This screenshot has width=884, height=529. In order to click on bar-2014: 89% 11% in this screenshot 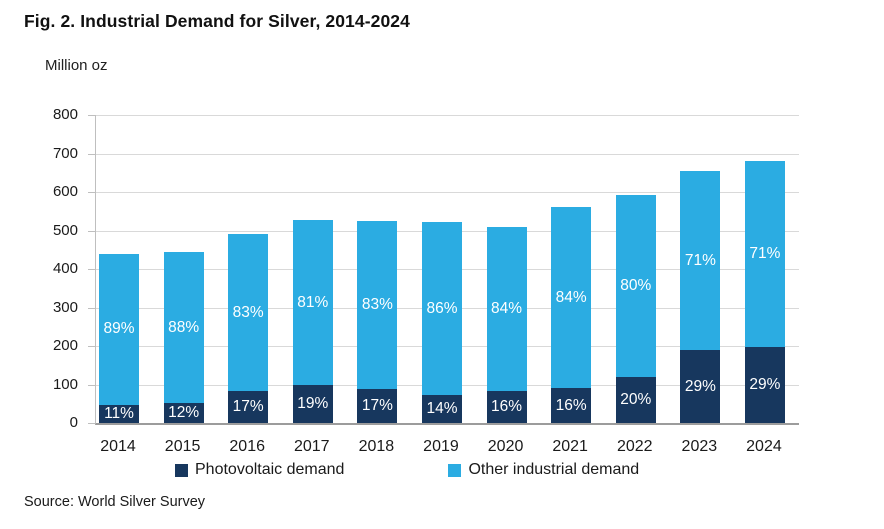, I will do `click(119, 338)`.